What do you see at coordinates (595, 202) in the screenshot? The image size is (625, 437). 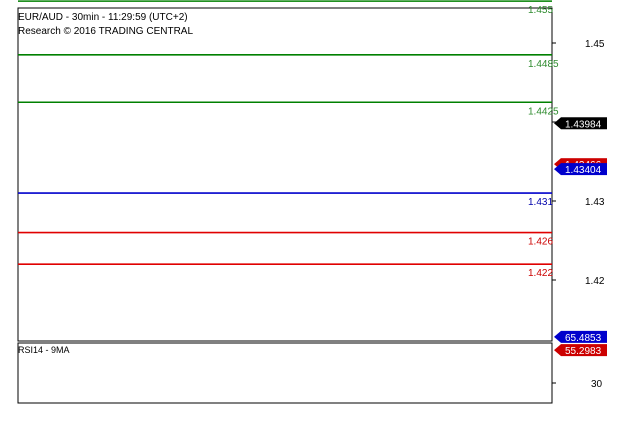 I see `y-tick-label-2: 1.43` at bounding box center [595, 202].